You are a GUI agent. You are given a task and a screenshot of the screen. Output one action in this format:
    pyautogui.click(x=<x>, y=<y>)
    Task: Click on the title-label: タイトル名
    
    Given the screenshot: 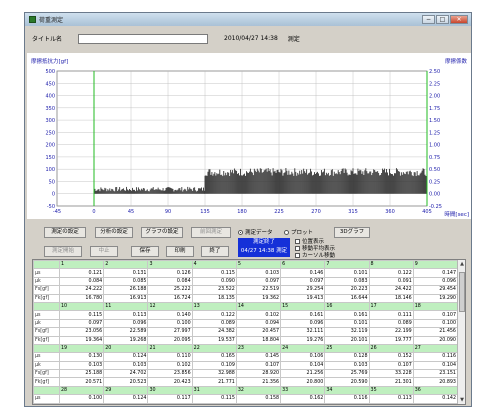 What is the action you would take?
    pyautogui.click(x=47, y=39)
    